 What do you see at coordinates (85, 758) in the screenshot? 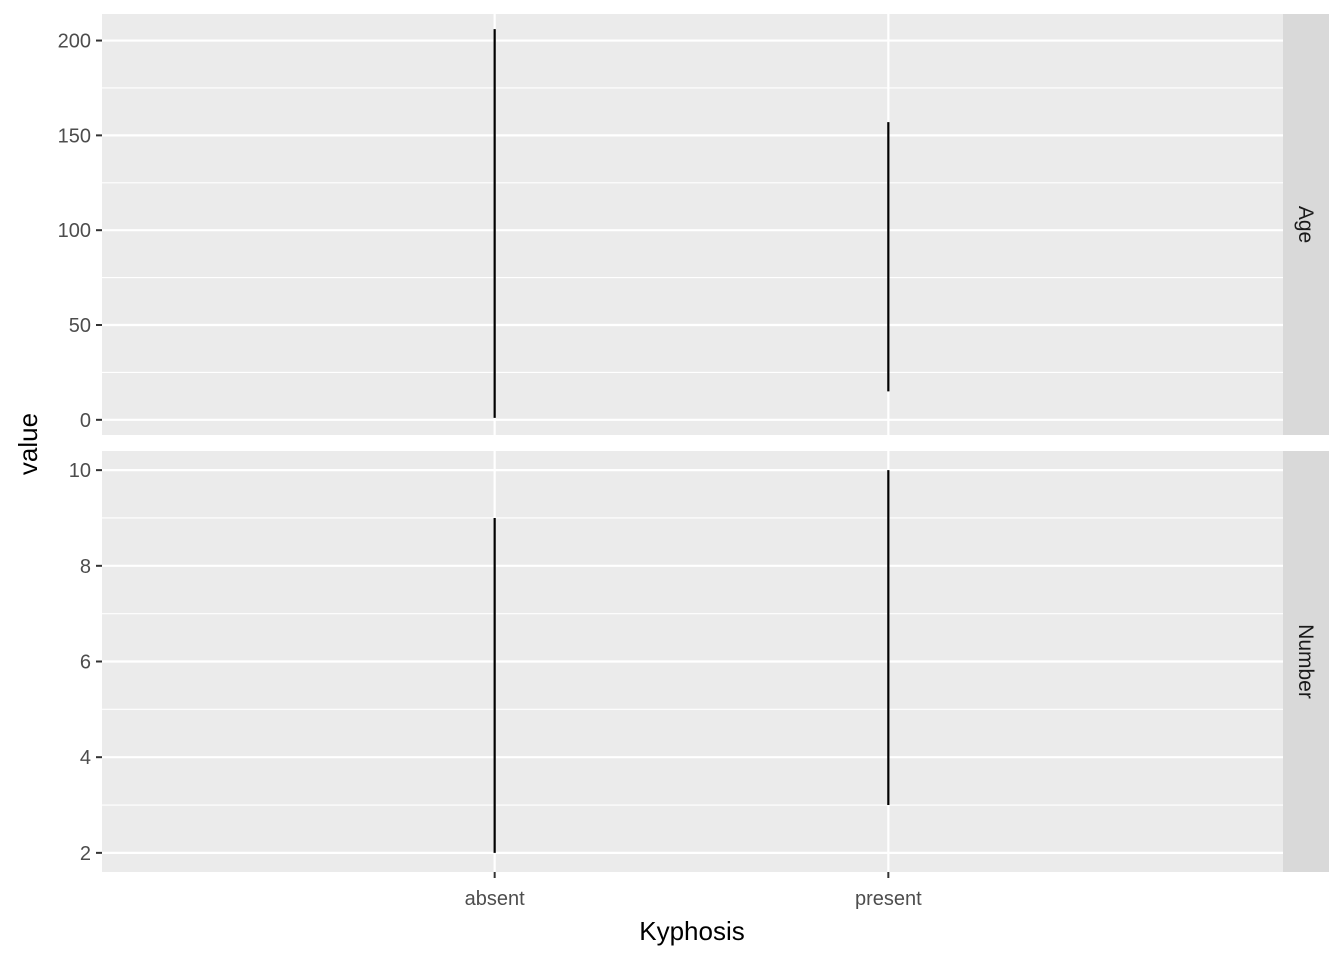
I see `y-tick-label: 4` at bounding box center [85, 758].